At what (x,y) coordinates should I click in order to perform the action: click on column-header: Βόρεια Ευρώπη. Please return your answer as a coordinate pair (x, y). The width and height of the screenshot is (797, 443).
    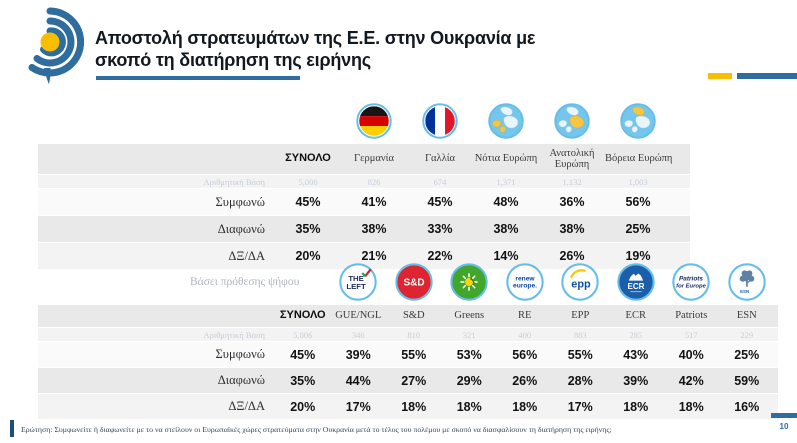
    Looking at the image, I should click on (639, 159).